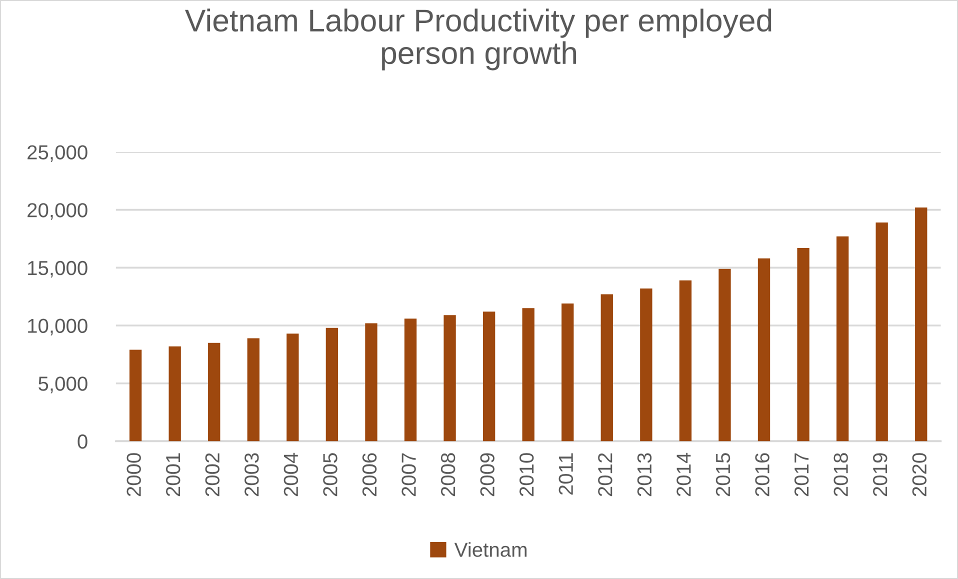 The image size is (958, 579). What do you see at coordinates (723, 474) in the screenshot?
I see `x-tick-label: 2015` at bounding box center [723, 474].